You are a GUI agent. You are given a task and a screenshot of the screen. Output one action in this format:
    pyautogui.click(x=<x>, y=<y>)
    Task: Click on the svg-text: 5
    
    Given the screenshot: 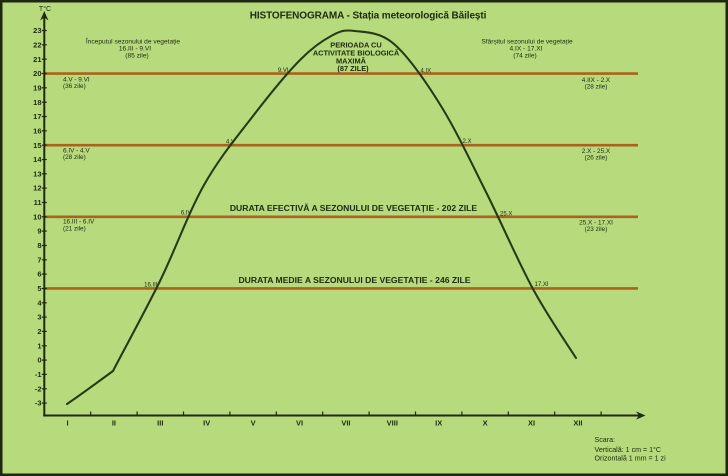 What is the action you would take?
    pyautogui.click(x=39, y=288)
    